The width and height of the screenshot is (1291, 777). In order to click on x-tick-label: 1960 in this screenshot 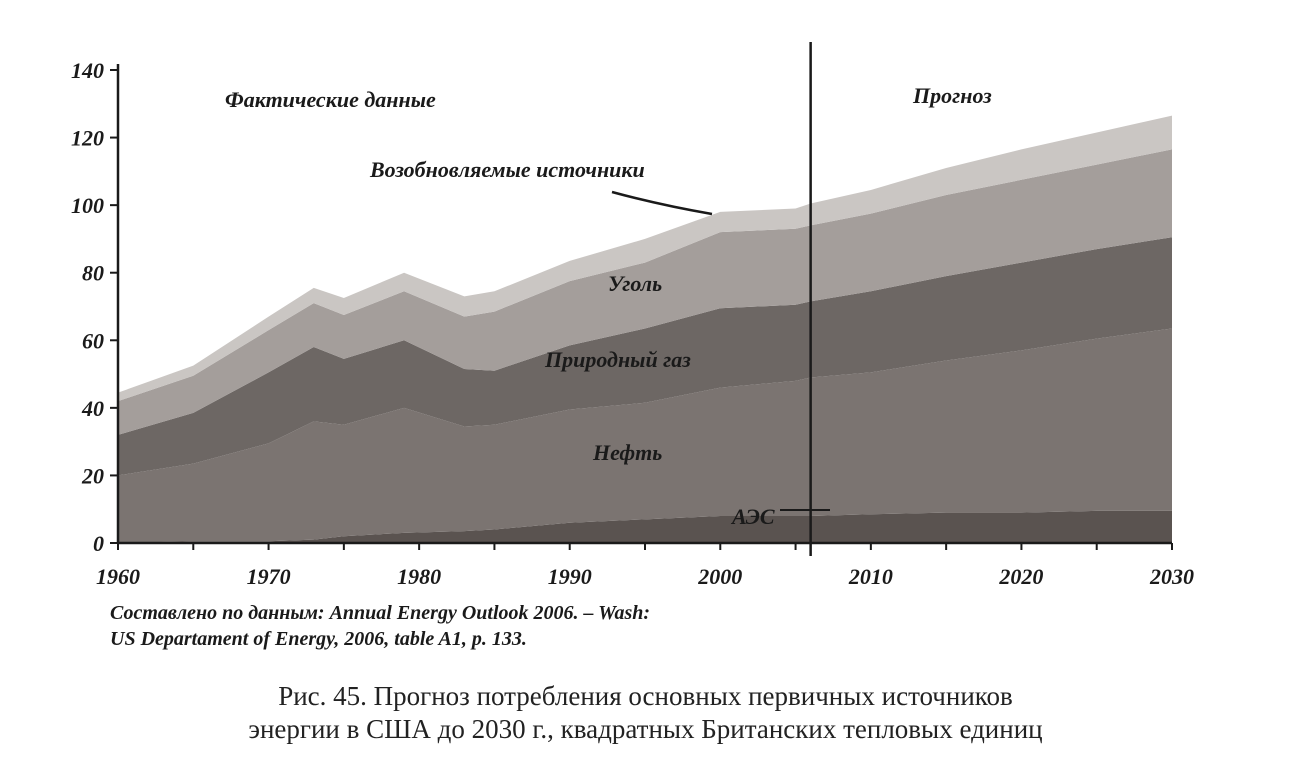, I will do `click(118, 576)`.